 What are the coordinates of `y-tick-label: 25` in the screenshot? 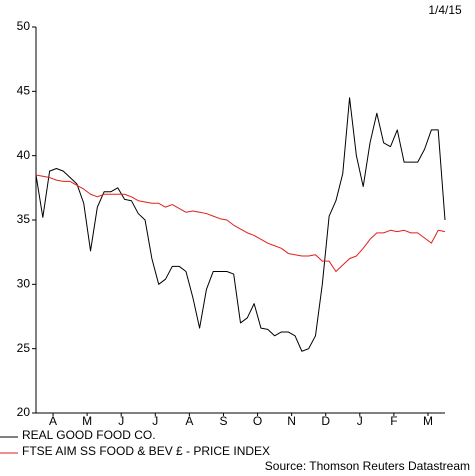 It's located at (24, 348).